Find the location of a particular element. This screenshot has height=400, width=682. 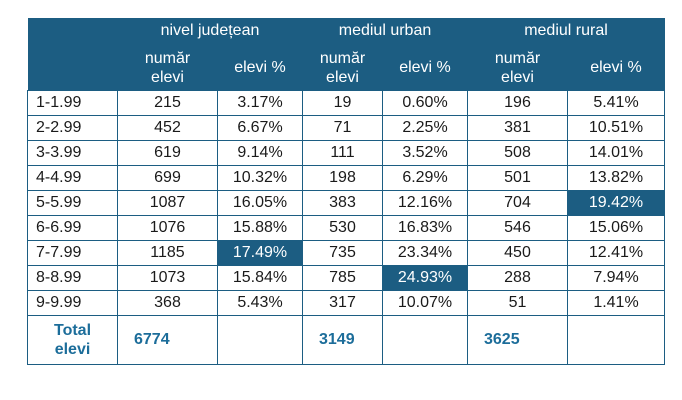

table-cell: 9.14% is located at coordinates (260, 153).